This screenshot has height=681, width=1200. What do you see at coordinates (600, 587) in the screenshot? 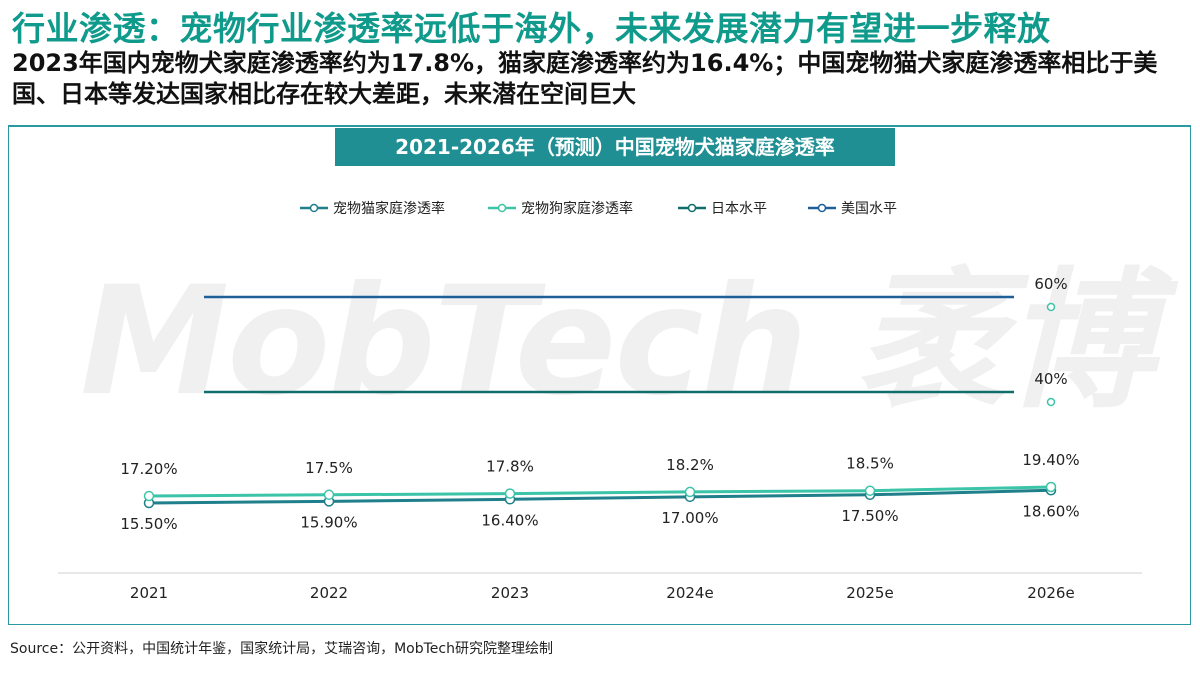
I see `x-axis: 2021 2022 2023 2024e 2025e 2026e` at bounding box center [600, 587].